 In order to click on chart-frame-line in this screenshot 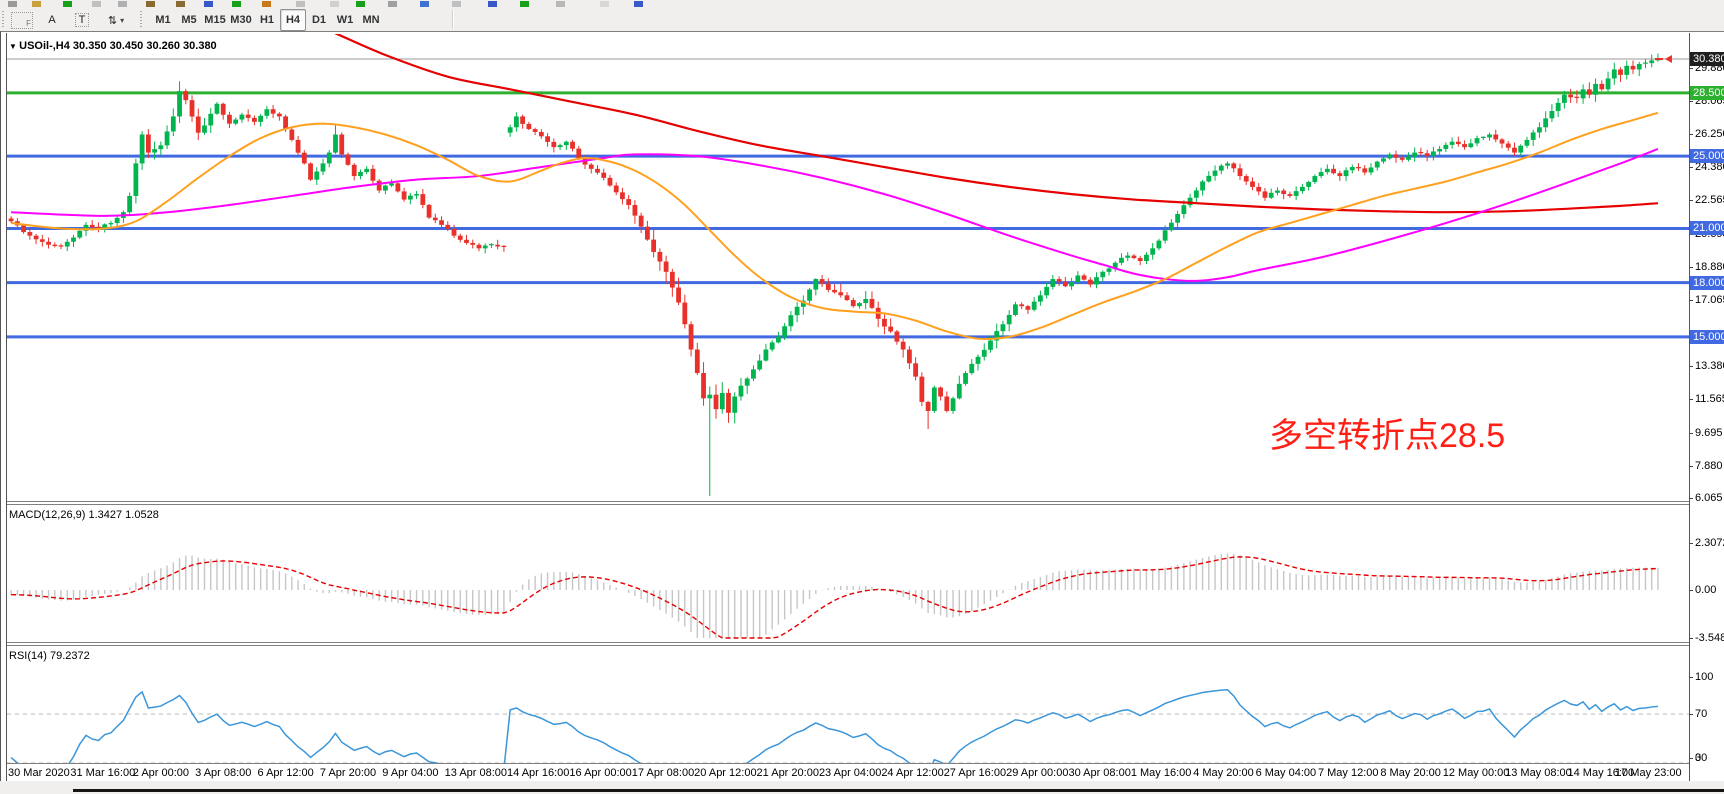, I will do `click(6, 407)`.